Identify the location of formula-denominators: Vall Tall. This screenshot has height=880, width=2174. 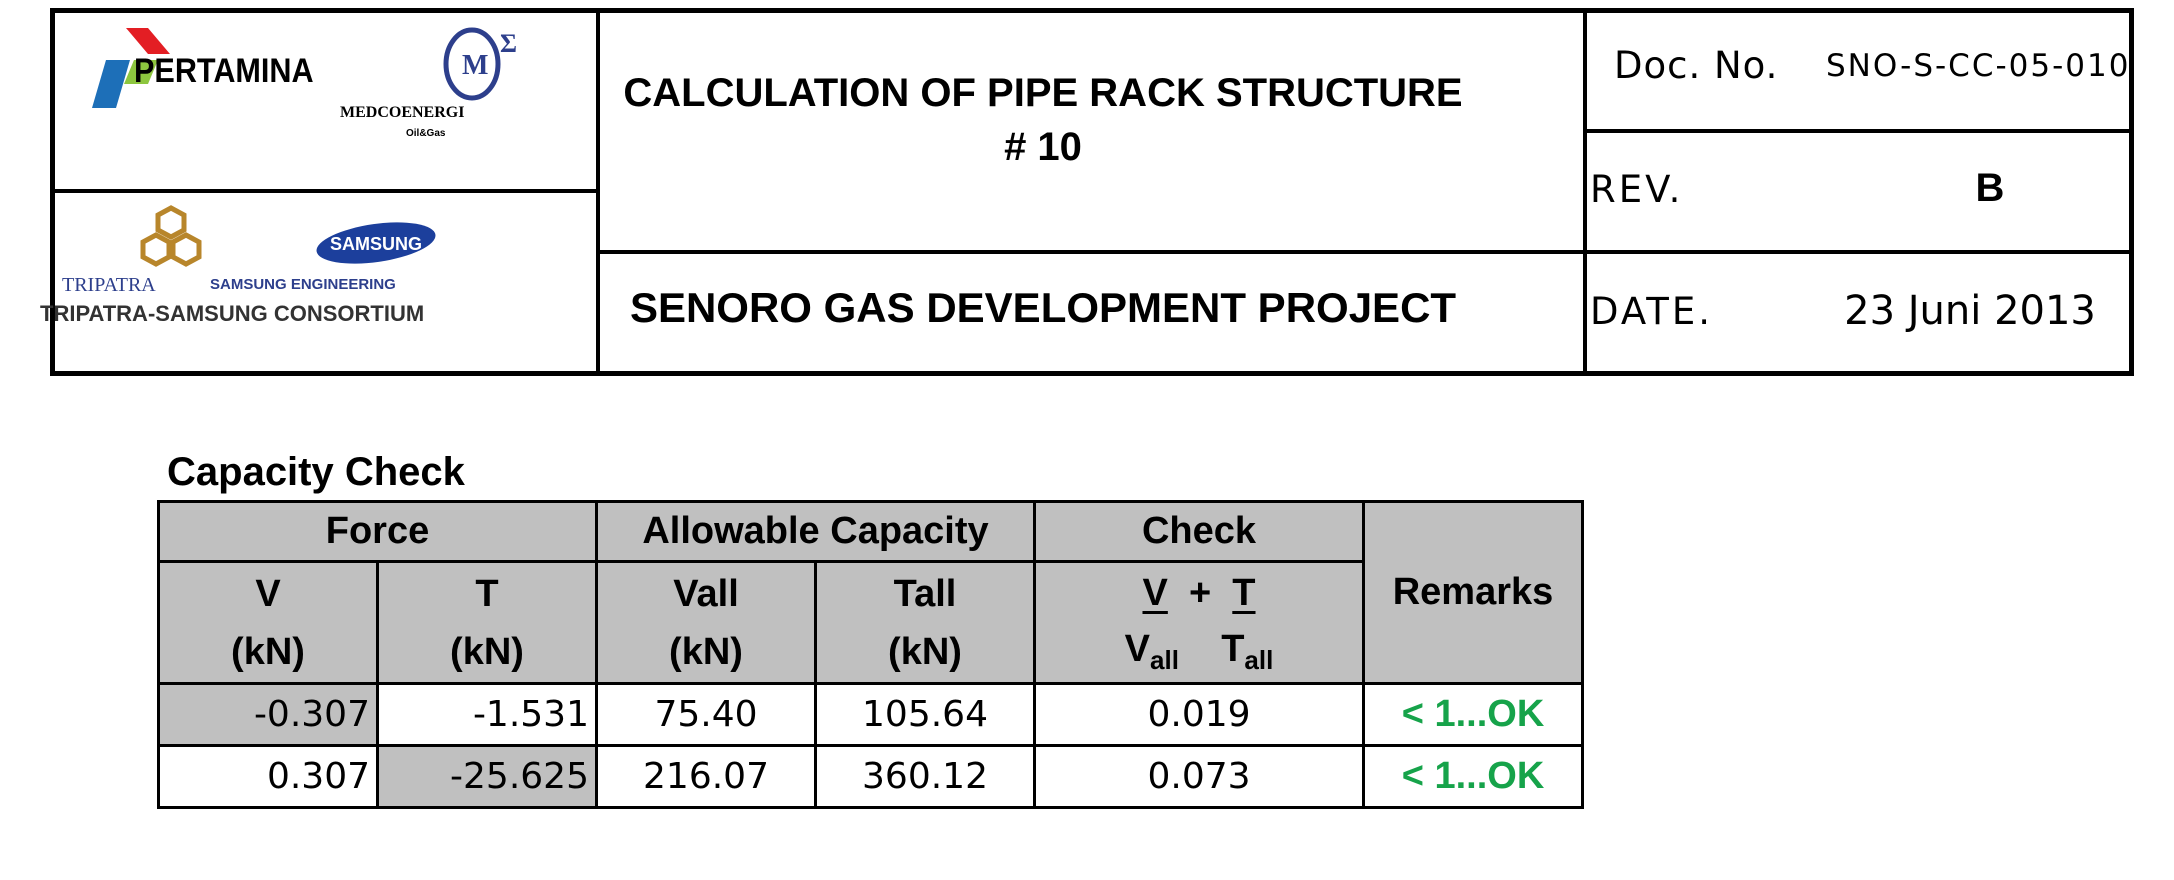
(1199, 650).